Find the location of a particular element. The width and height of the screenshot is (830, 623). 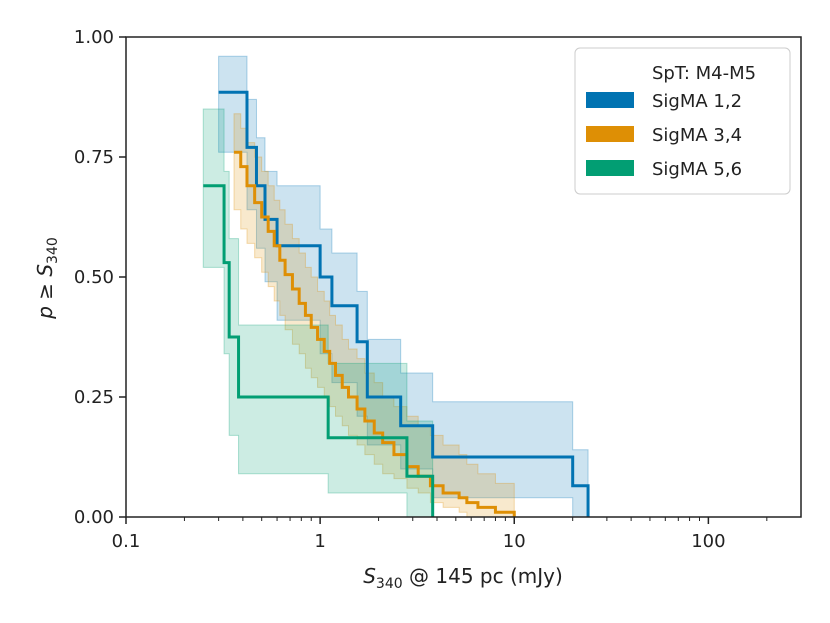

y-tick-label: 0.00 is located at coordinates (94, 517).